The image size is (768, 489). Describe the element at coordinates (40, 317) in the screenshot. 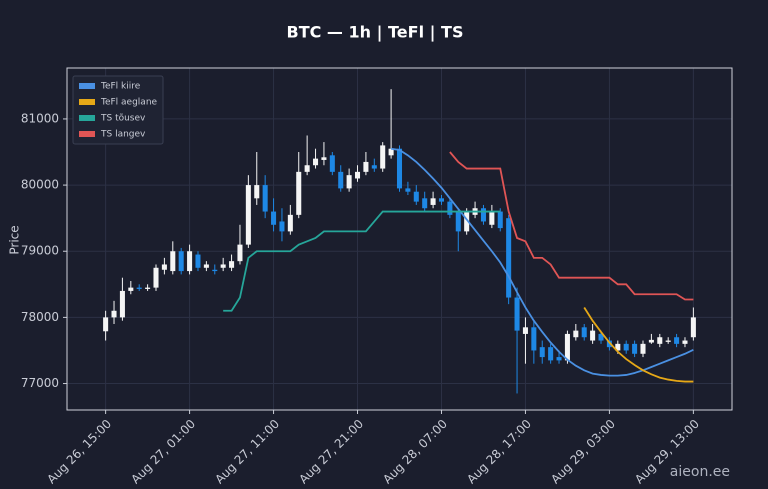

I see `y-tick-label: 78000` at that location.